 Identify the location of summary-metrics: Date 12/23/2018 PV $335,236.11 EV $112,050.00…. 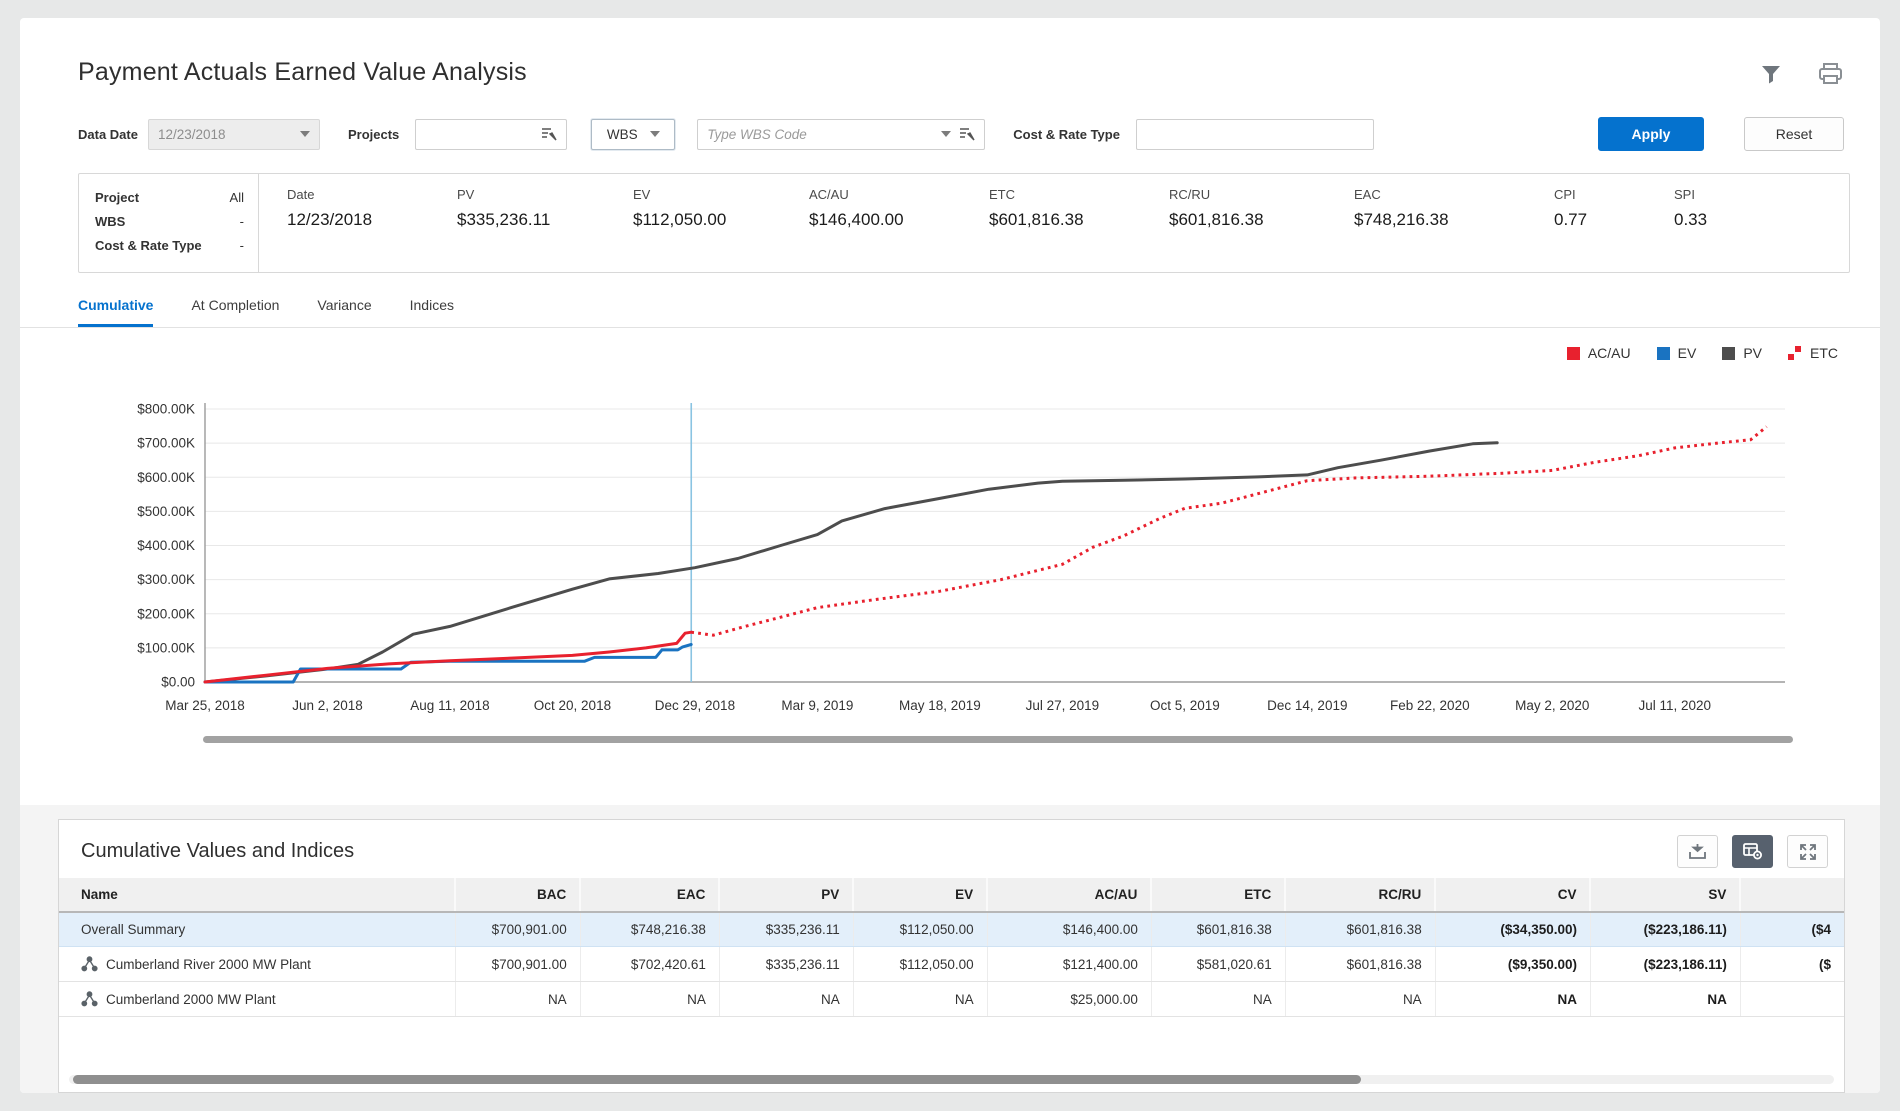
(1054, 223).